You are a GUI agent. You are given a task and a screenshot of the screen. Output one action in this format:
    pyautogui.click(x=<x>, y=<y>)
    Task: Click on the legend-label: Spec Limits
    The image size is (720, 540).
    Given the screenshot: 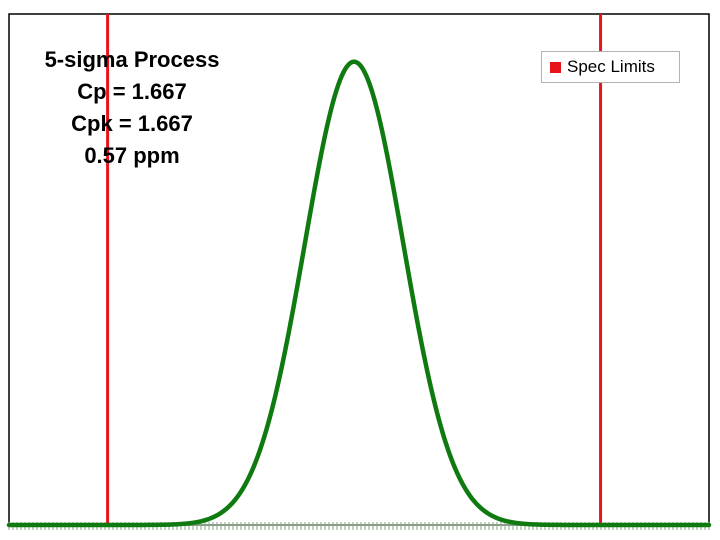 What is the action you would take?
    pyautogui.click(x=611, y=66)
    